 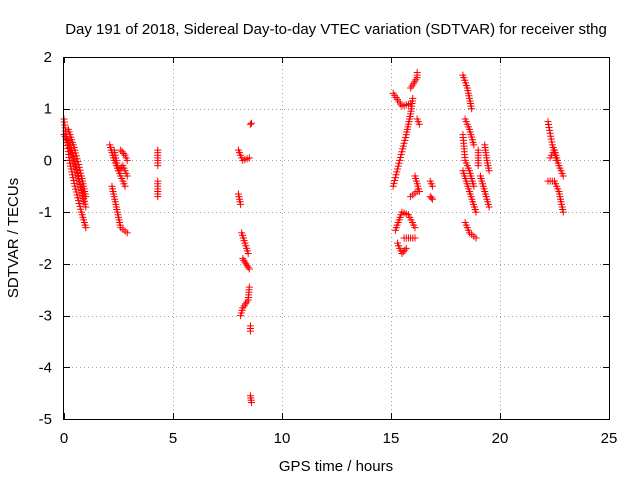 I want to click on x-axis-label: GPS time / hours, so click(x=336, y=466).